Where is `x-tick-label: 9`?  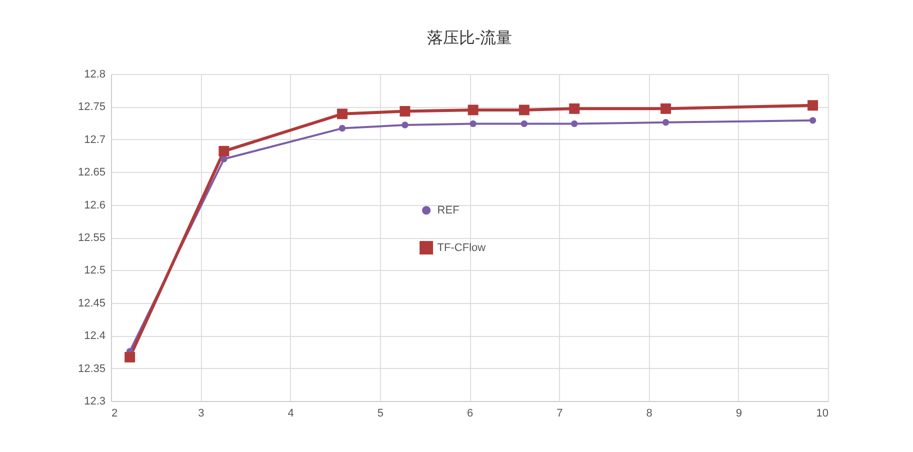
x-tick-label: 9 is located at coordinates (739, 414).